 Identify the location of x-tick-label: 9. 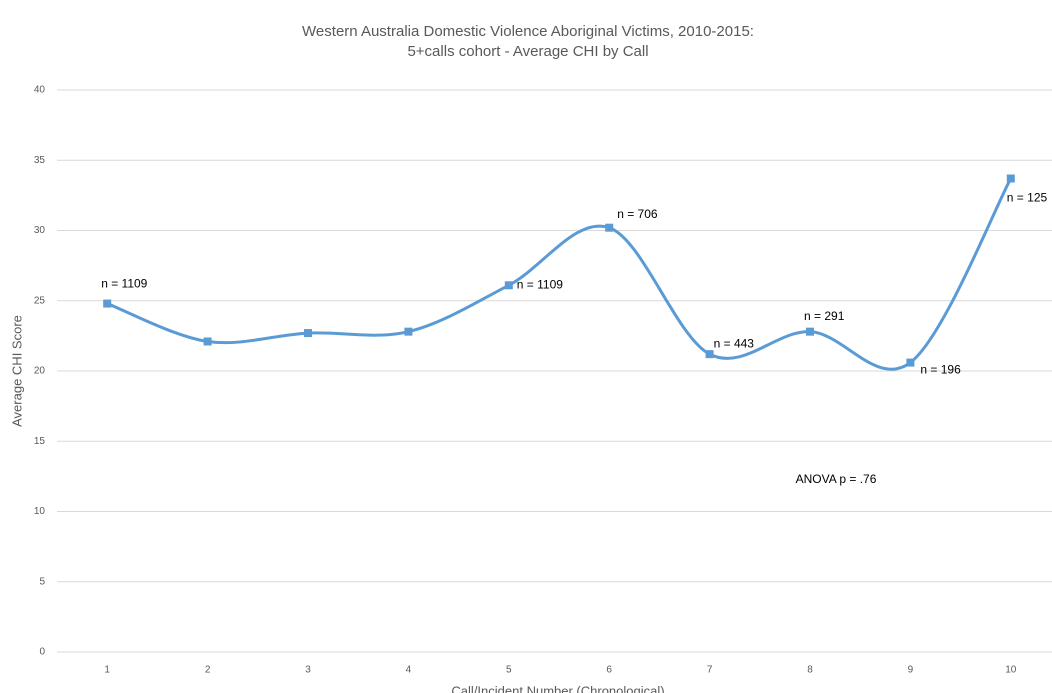
(911, 670).